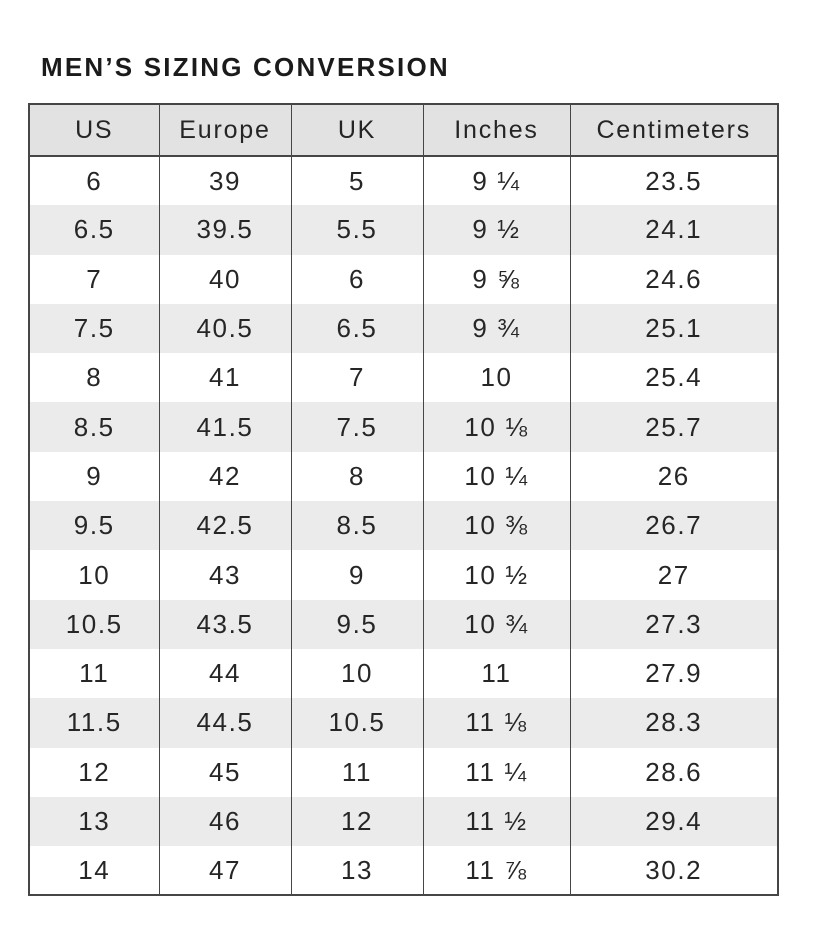  What do you see at coordinates (674, 673) in the screenshot?
I see `table-cell: 27.9` at bounding box center [674, 673].